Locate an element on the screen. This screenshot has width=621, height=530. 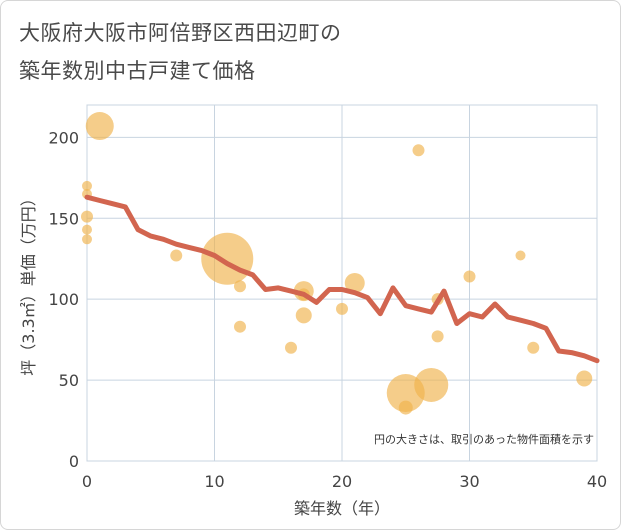
x-tick-label: 20 is located at coordinates (342, 481).